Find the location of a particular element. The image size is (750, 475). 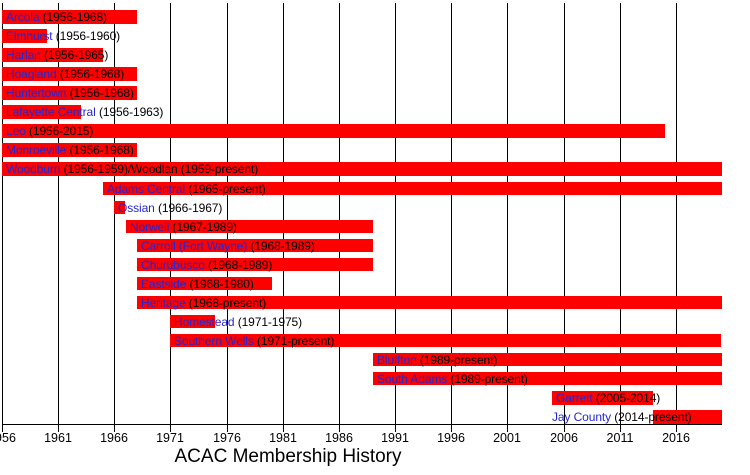

timeline-row-label: Lafayette Central (1956-1963) is located at coordinates (84, 112).